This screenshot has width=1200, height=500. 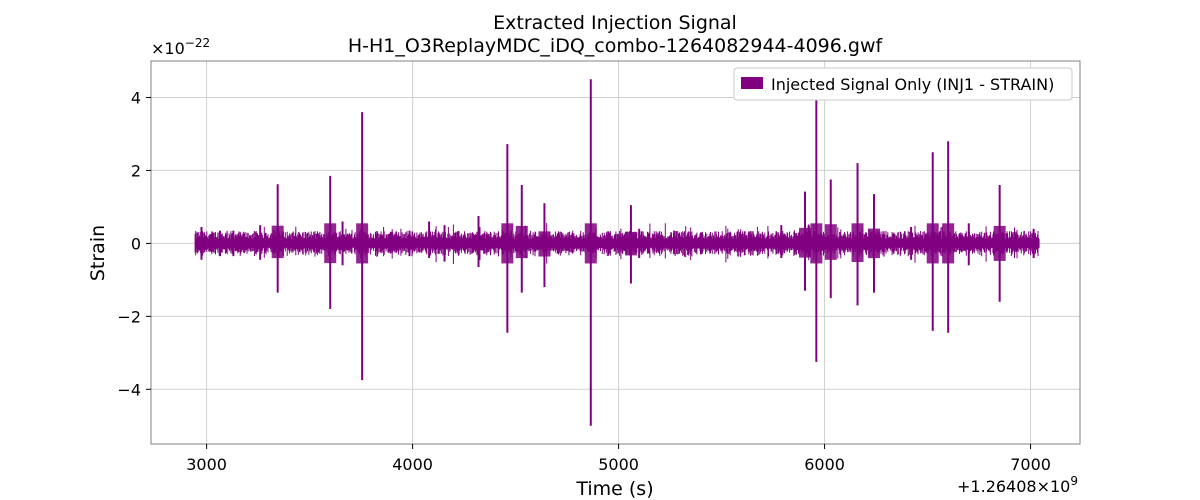 What do you see at coordinates (912, 84) in the screenshot?
I see `legend-label: Injected Signal Only (INJ1 - STRAIN)` at bounding box center [912, 84].